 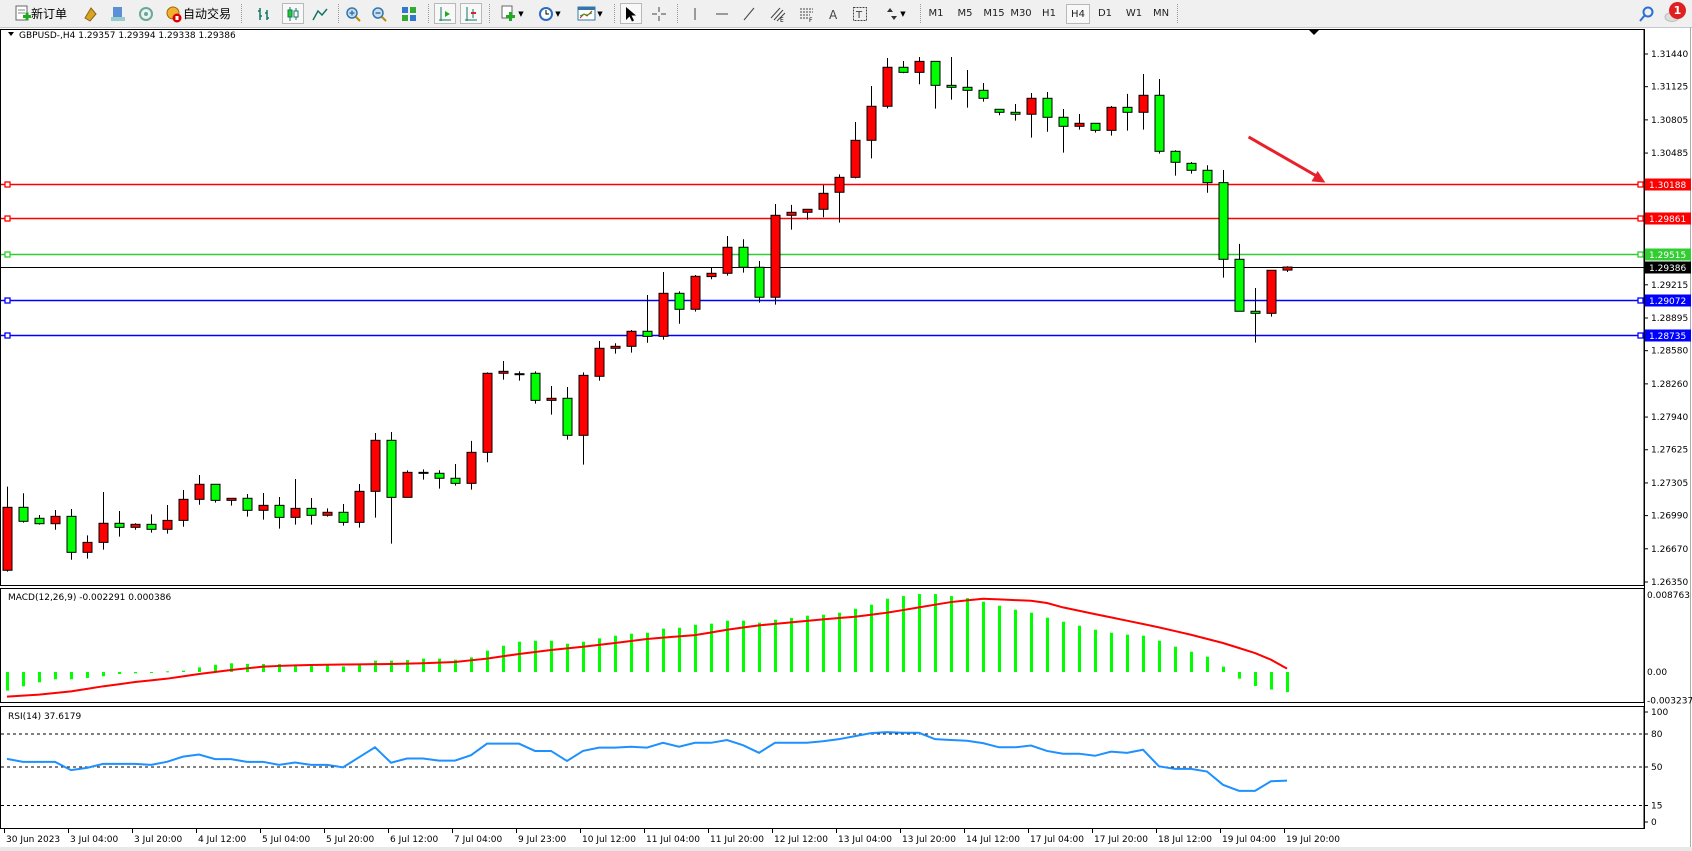 I want to click on crosshair-button, so click(x=659, y=13).